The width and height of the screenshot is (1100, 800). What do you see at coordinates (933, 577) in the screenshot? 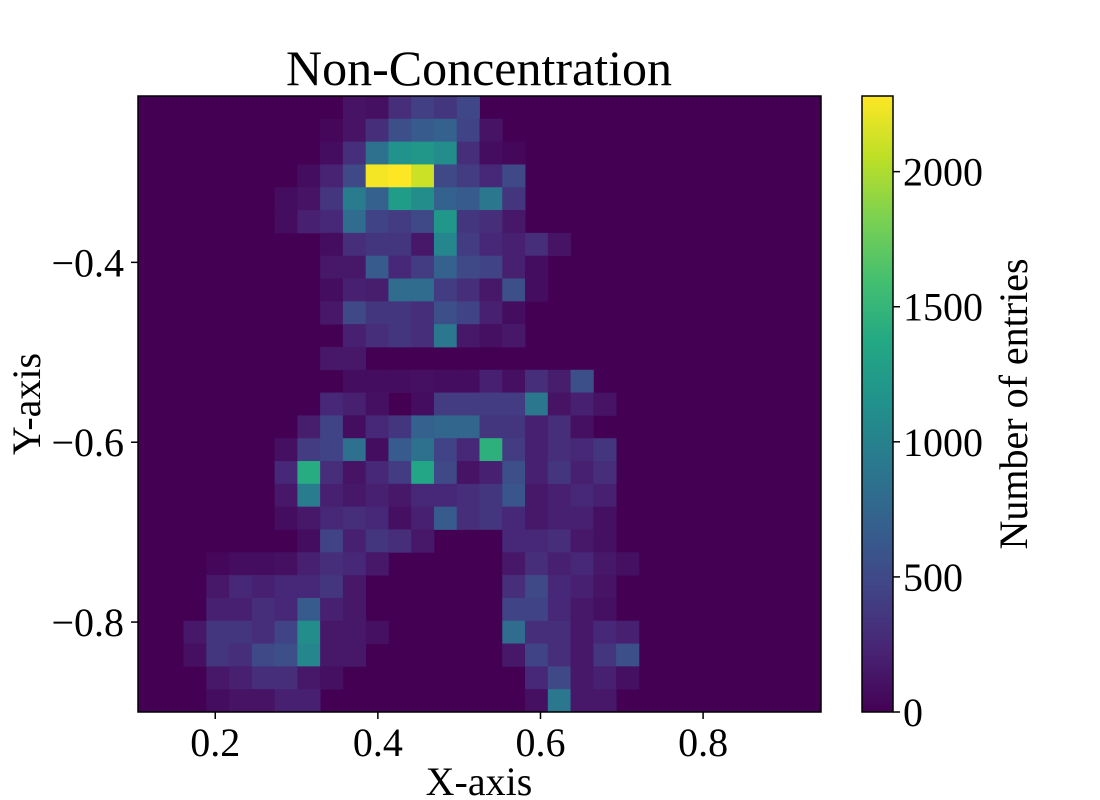
I see `colorbar-tick-label: 500` at bounding box center [933, 577].